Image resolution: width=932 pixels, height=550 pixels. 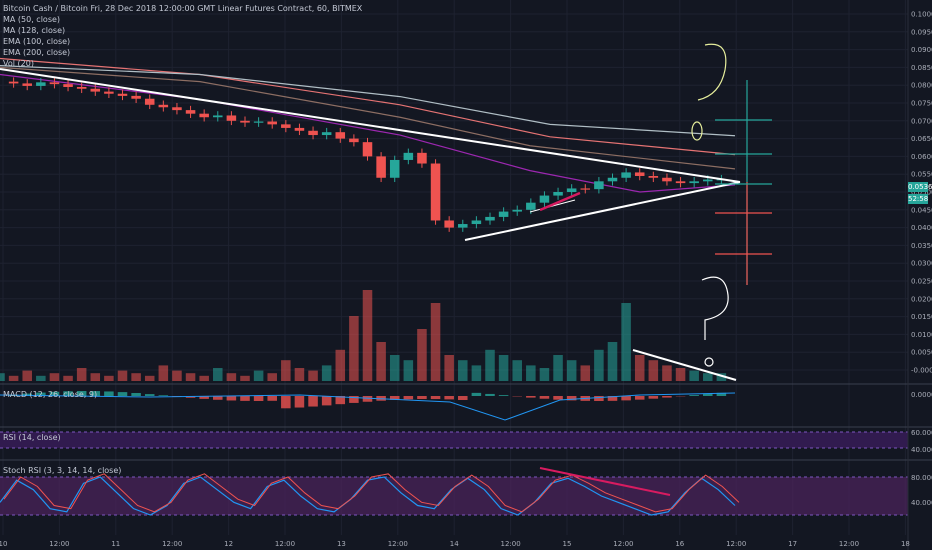 What do you see at coordinates (792, 544) in the screenshot?
I see `x-tick-label: 17` at bounding box center [792, 544].